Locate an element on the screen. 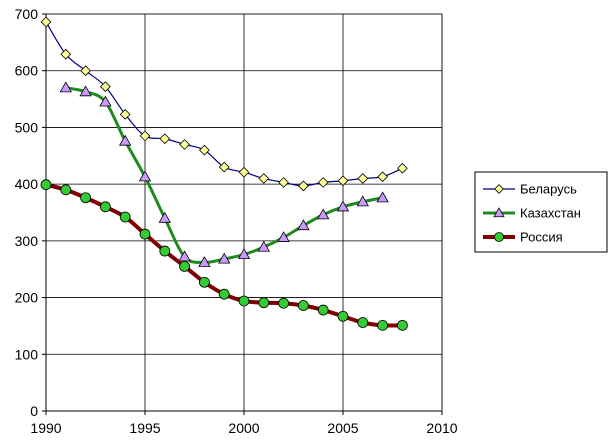  x-tick-label: 2005 is located at coordinates (342, 428).